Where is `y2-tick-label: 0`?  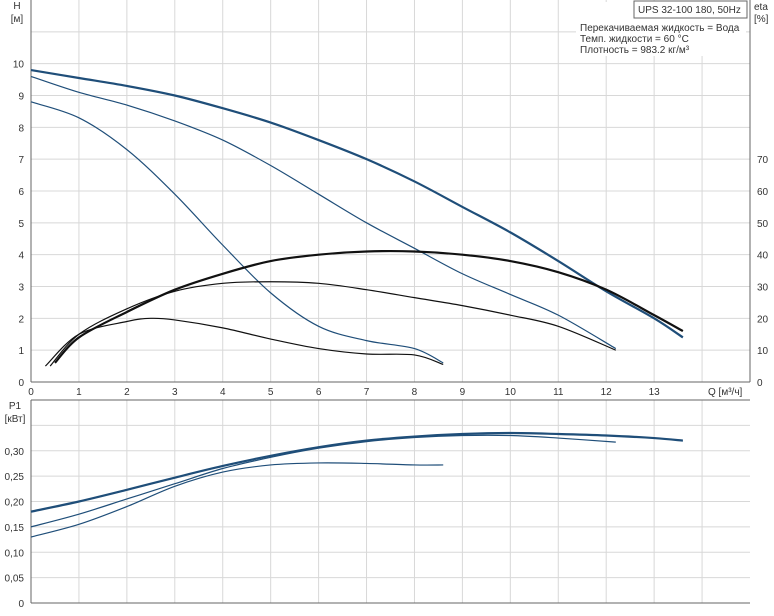
y2-tick-label: 0 is located at coordinates (760, 383).